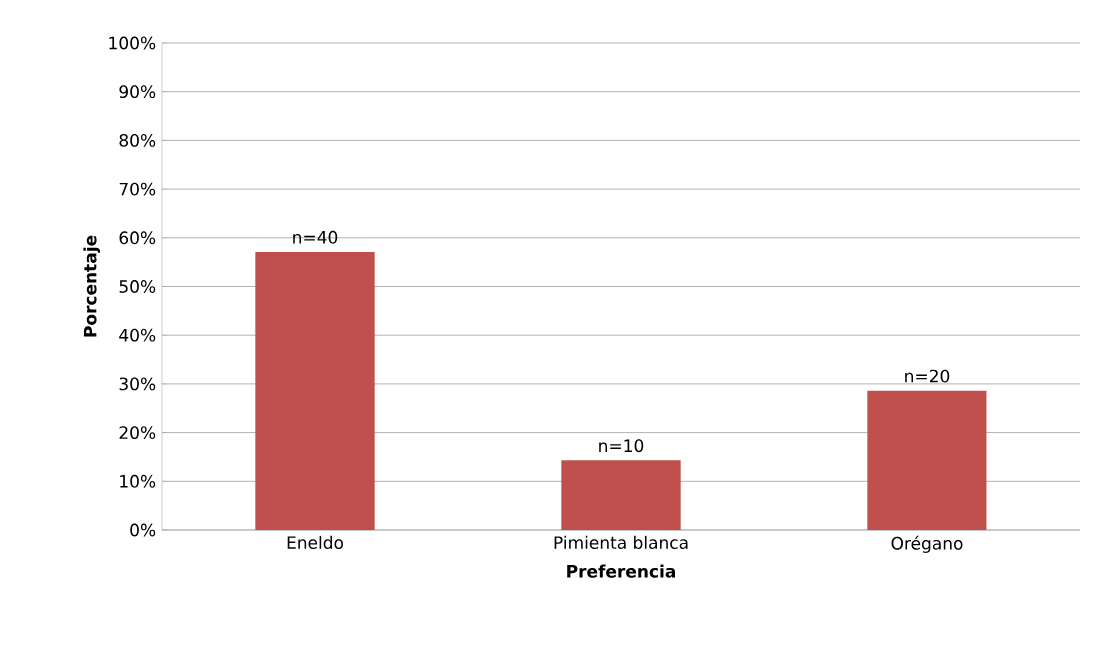 Image resolution: width=1097 pixels, height=648 pixels. Describe the element at coordinates (137, 286) in the screenshot. I see `y-tick-label: 50%` at that location.